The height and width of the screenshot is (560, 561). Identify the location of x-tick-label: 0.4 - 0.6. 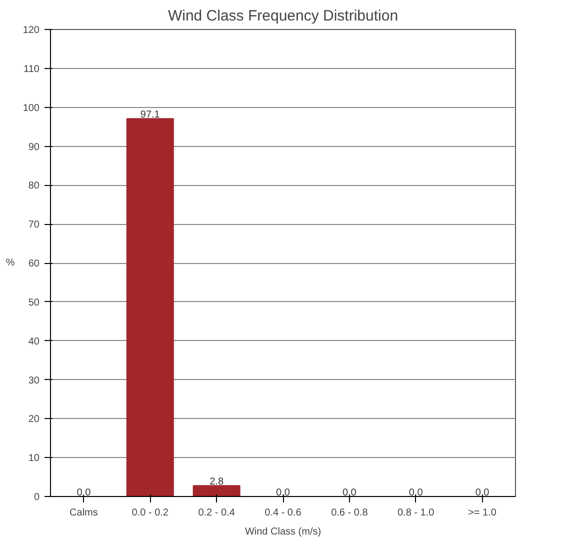
(283, 513).